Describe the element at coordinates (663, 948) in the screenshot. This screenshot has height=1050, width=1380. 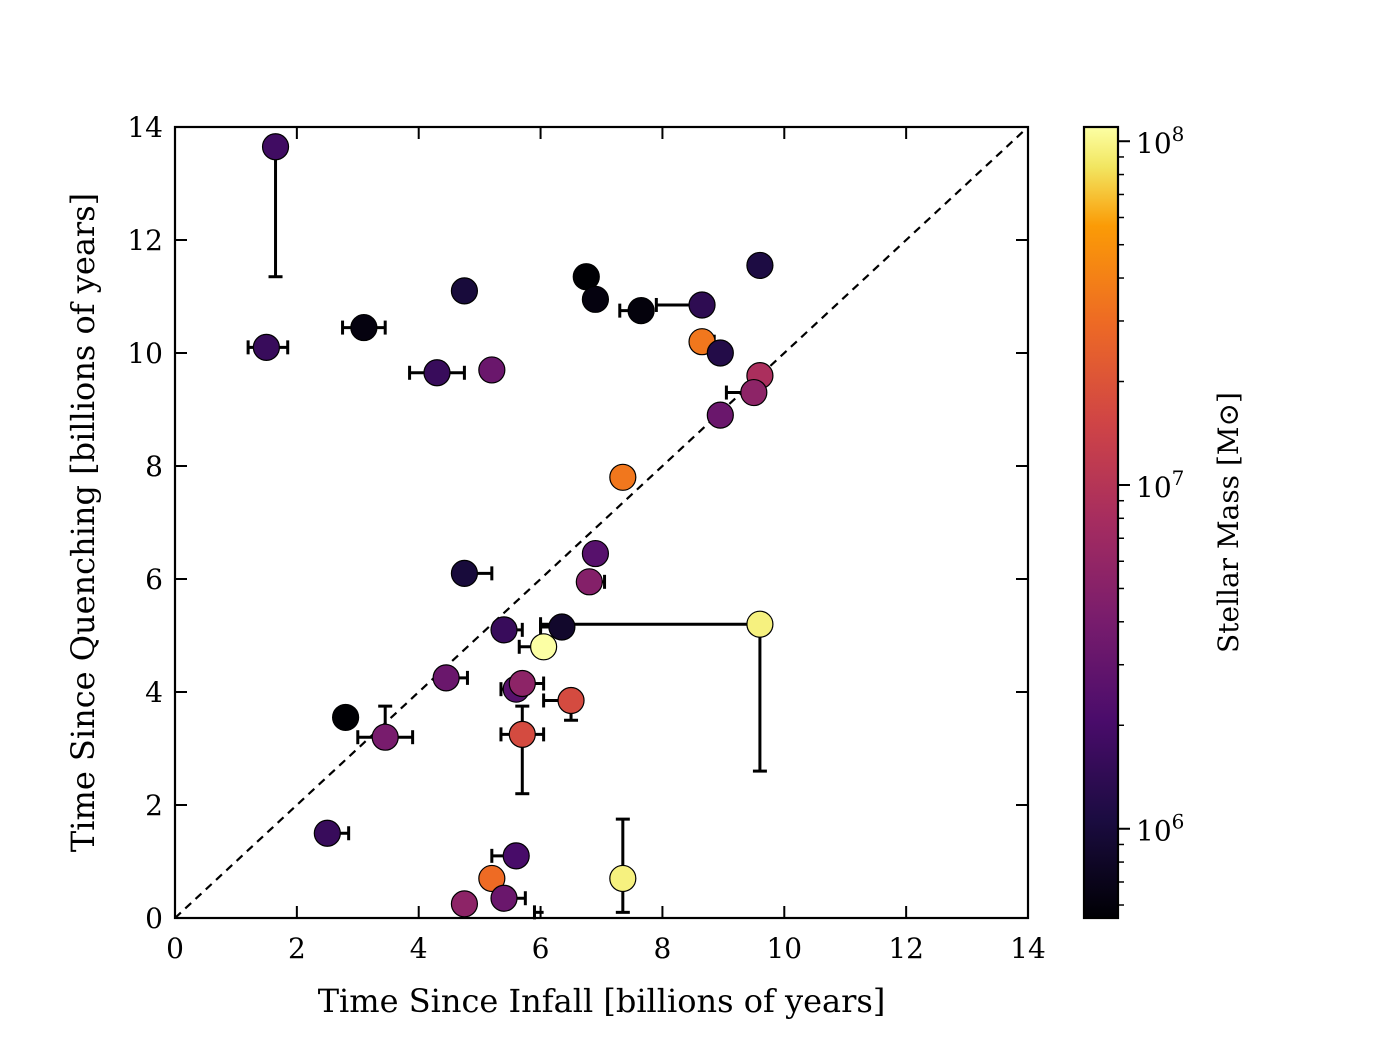
I see `x-tick-label: 8` at that location.